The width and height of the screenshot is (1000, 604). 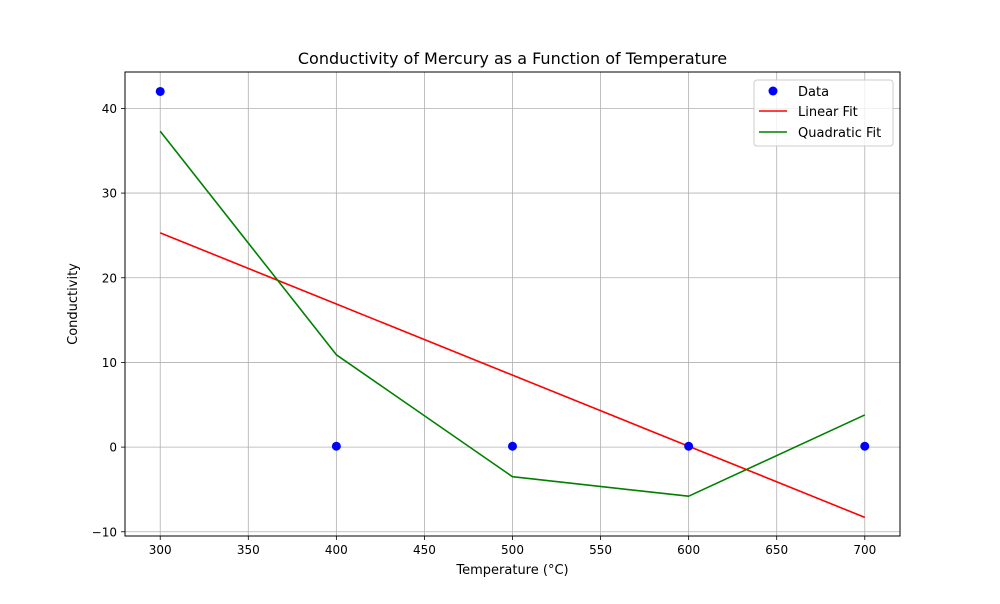 What do you see at coordinates (600, 550) in the screenshot?
I see `x-tick-label-550: 550` at bounding box center [600, 550].